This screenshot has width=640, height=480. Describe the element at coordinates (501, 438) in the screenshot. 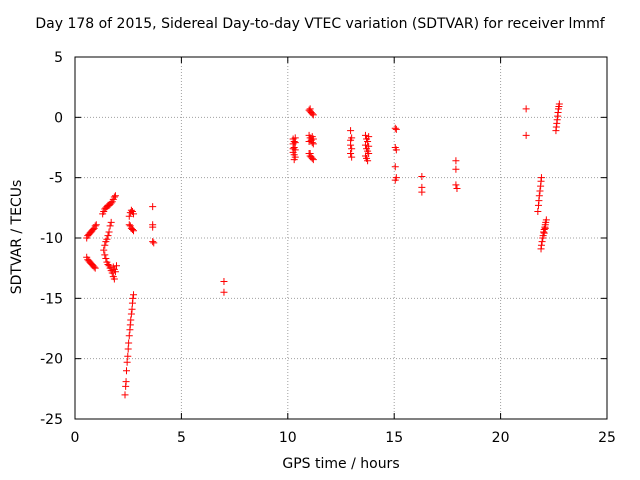

I see `x-tick-label: 20` at that location.